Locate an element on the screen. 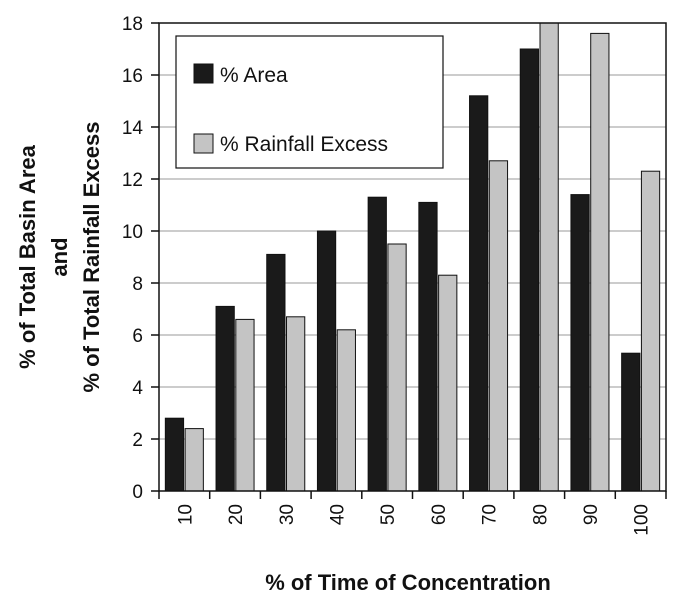 Image resolution: width=677 pixels, height=599 pixels. y-tick-label: 2 is located at coordinates (137, 440).